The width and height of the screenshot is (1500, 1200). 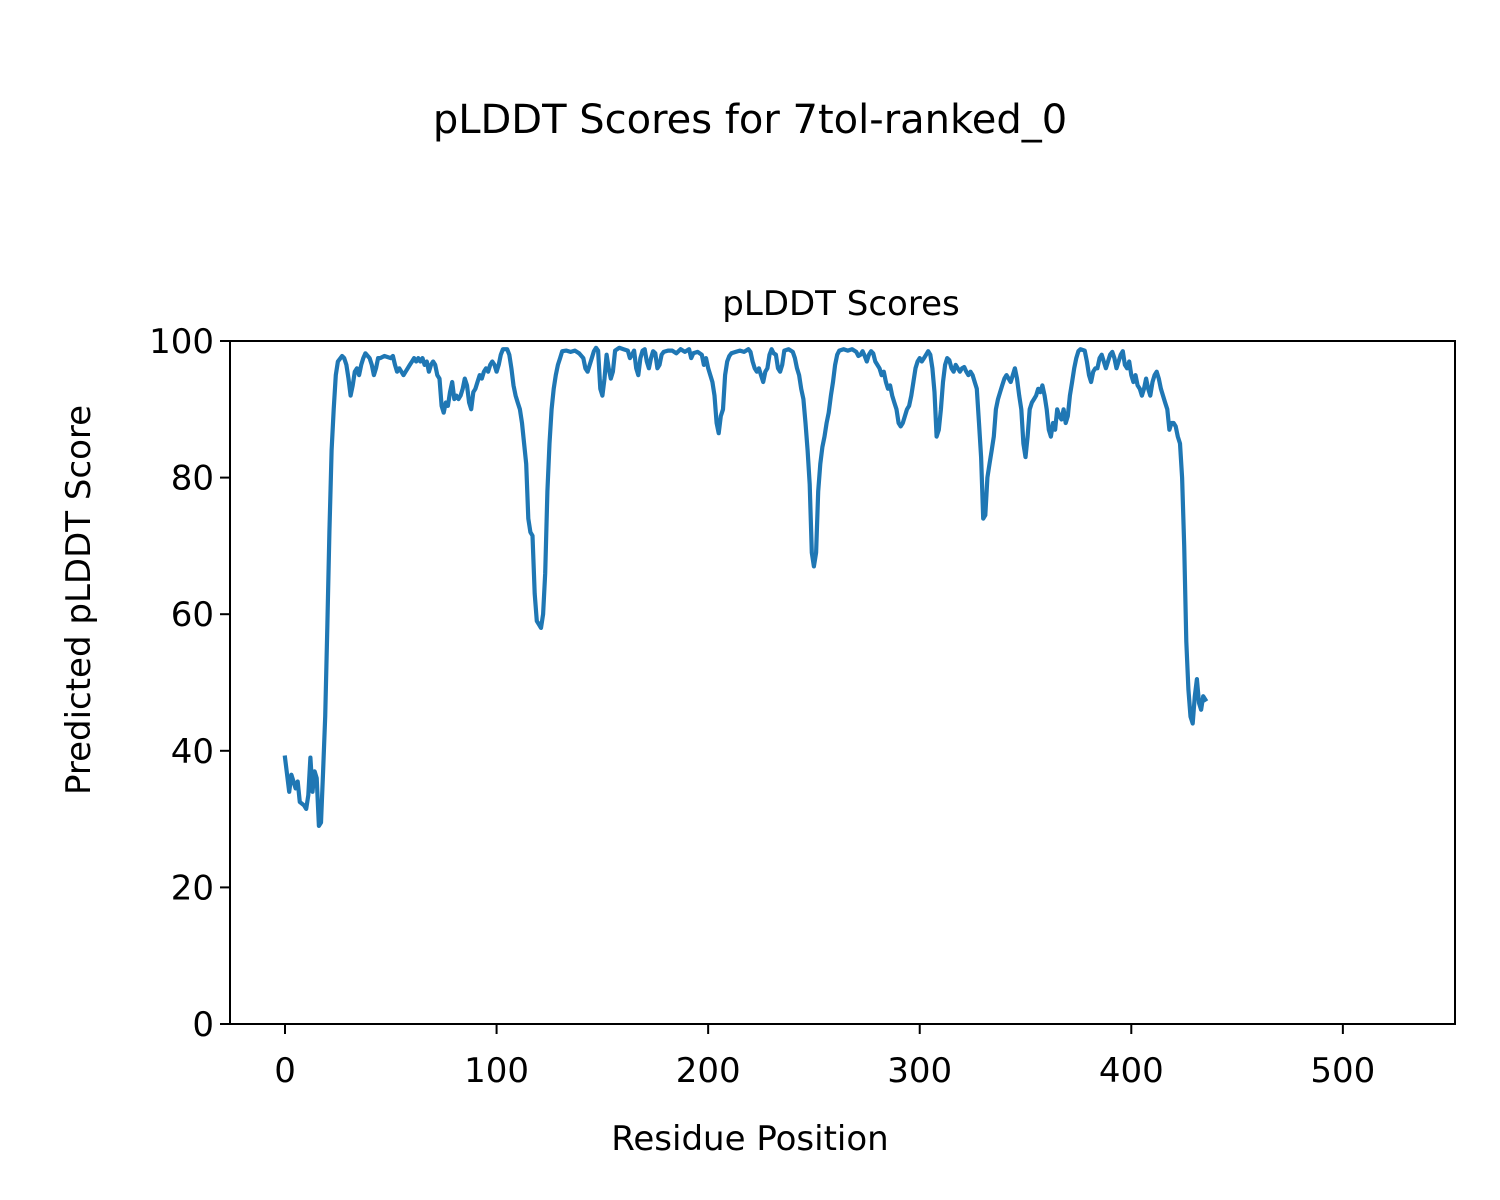 What do you see at coordinates (192, 479) in the screenshot?
I see `y-tick-label: 80` at bounding box center [192, 479].